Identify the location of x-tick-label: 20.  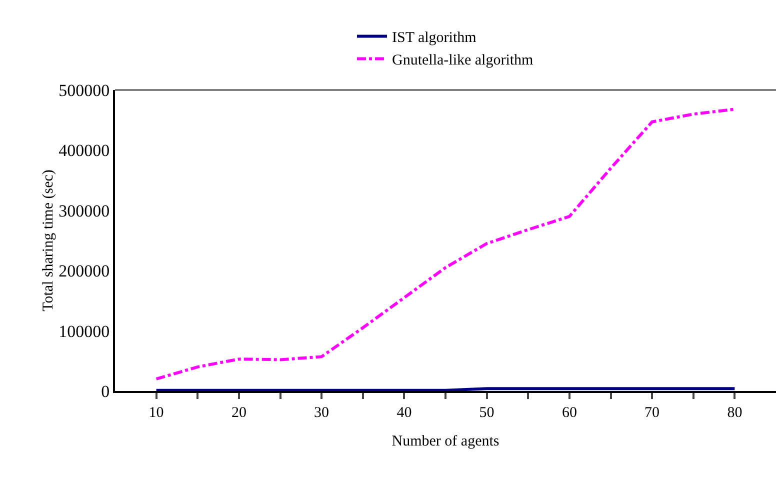
(238, 413).